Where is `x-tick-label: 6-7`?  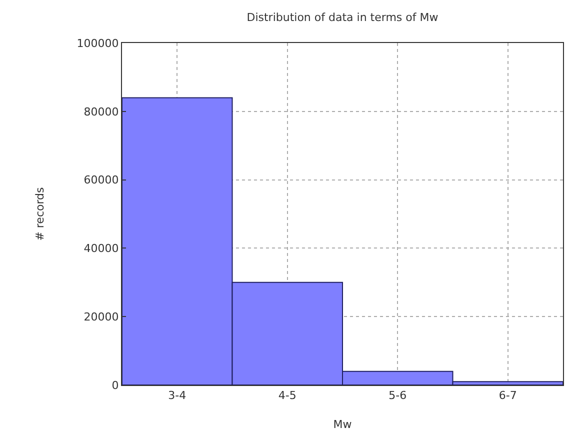 x-tick-label: 6-7 is located at coordinates (507, 395).